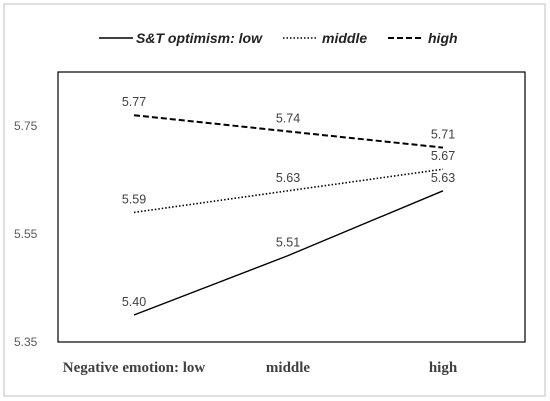 The width and height of the screenshot is (550, 401). What do you see at coordinates (199, 38) in the screenshot?
I see `legend-label-low: S&T optimism: low` at bounding box center [199, 38].